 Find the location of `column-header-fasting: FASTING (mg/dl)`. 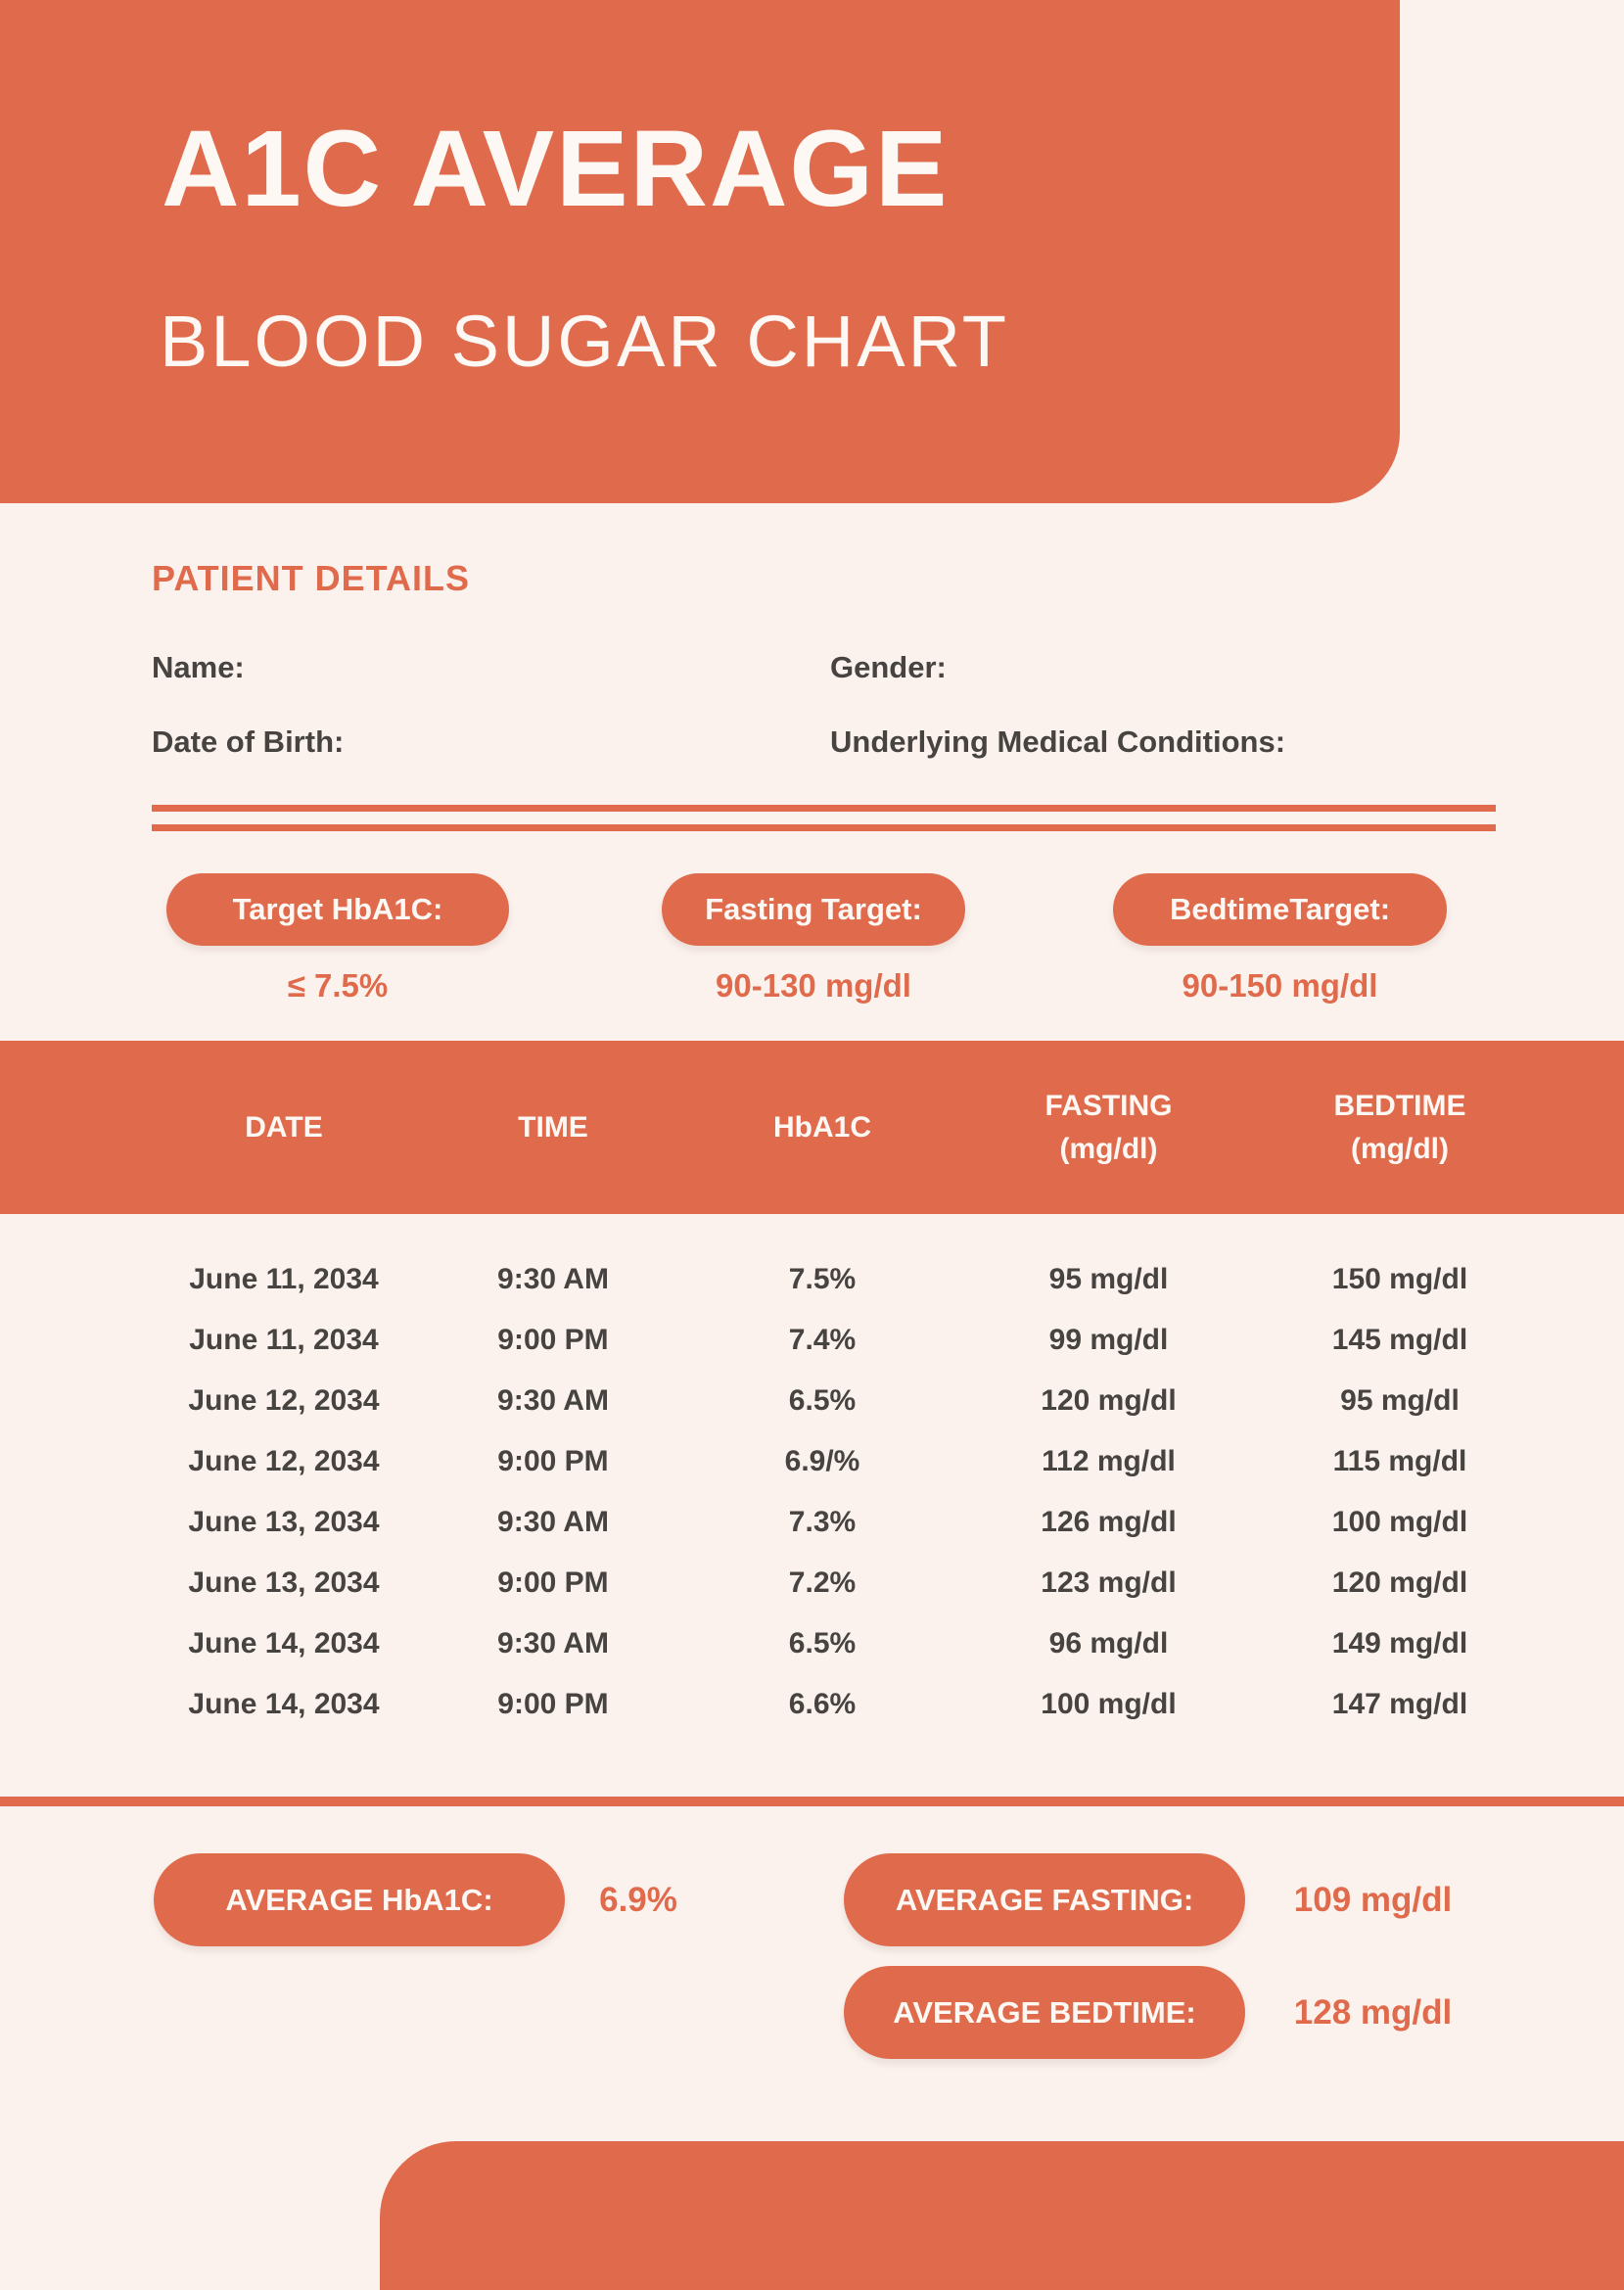

column-header-fasting: FASTING (mg/dl) is located at coordinates (1108, 1128).